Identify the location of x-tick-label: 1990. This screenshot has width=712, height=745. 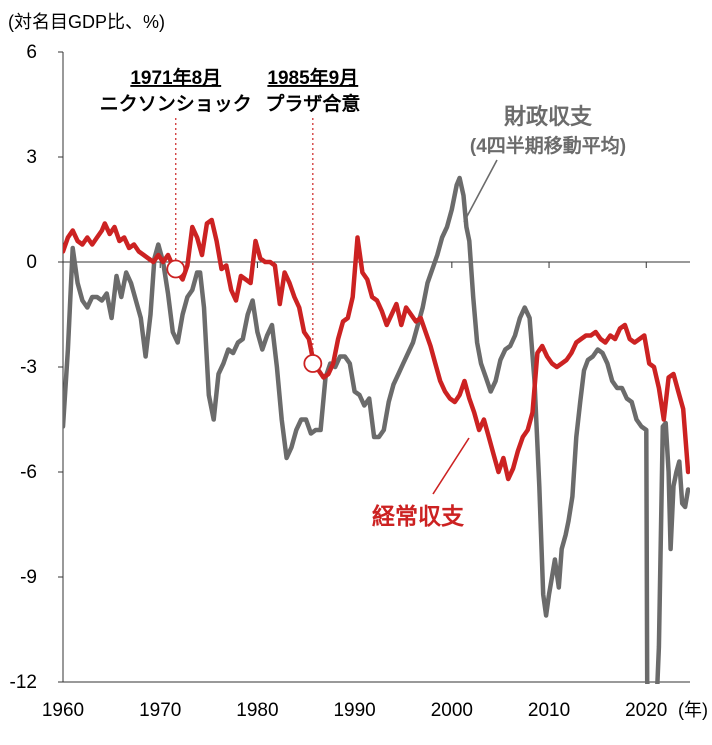
(354, 710).